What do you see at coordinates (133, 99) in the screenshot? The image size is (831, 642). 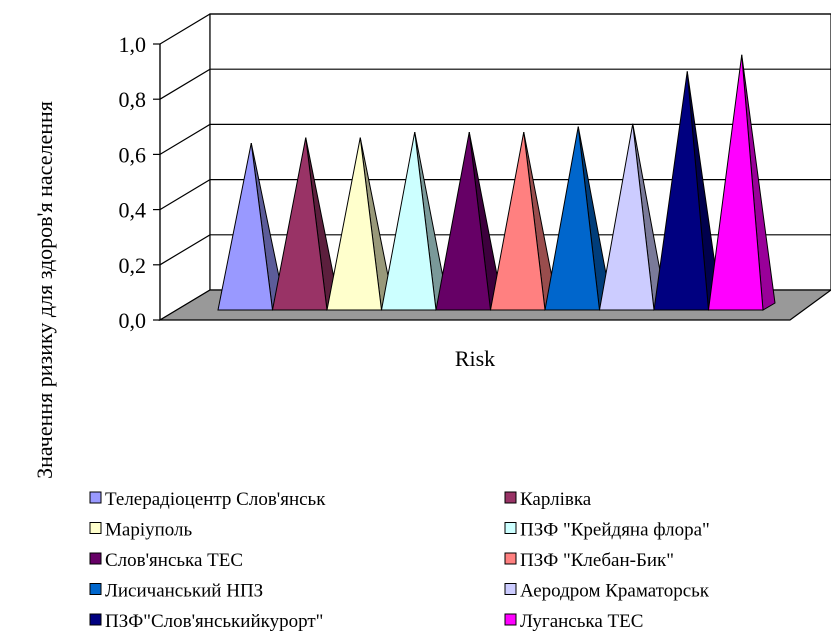 I see `y-tick-label: 0,8` at bounding box center [133, 99].